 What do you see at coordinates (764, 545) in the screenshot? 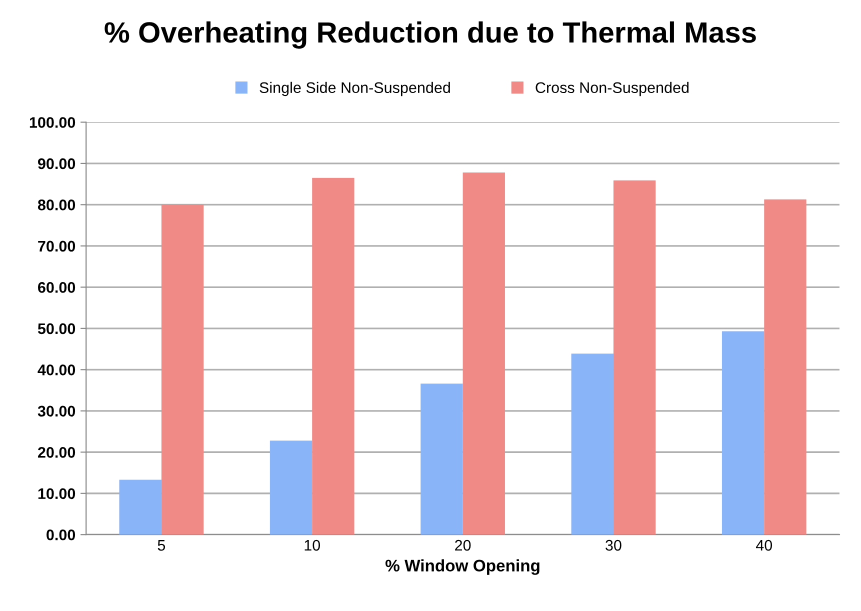
I see `x-tick-label: 40` at bounding box center [764, 545].